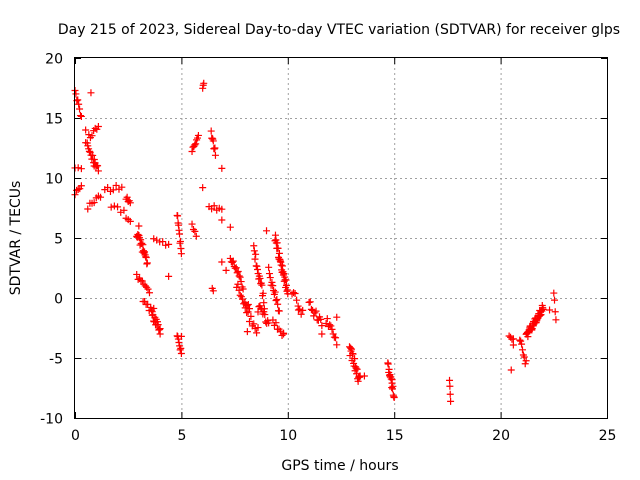 The image size is (640, 480). What do you see at coordinates (54, 120) in the screenshot?
I see `y-tick-label: 15` at bounding box center [54, 120].